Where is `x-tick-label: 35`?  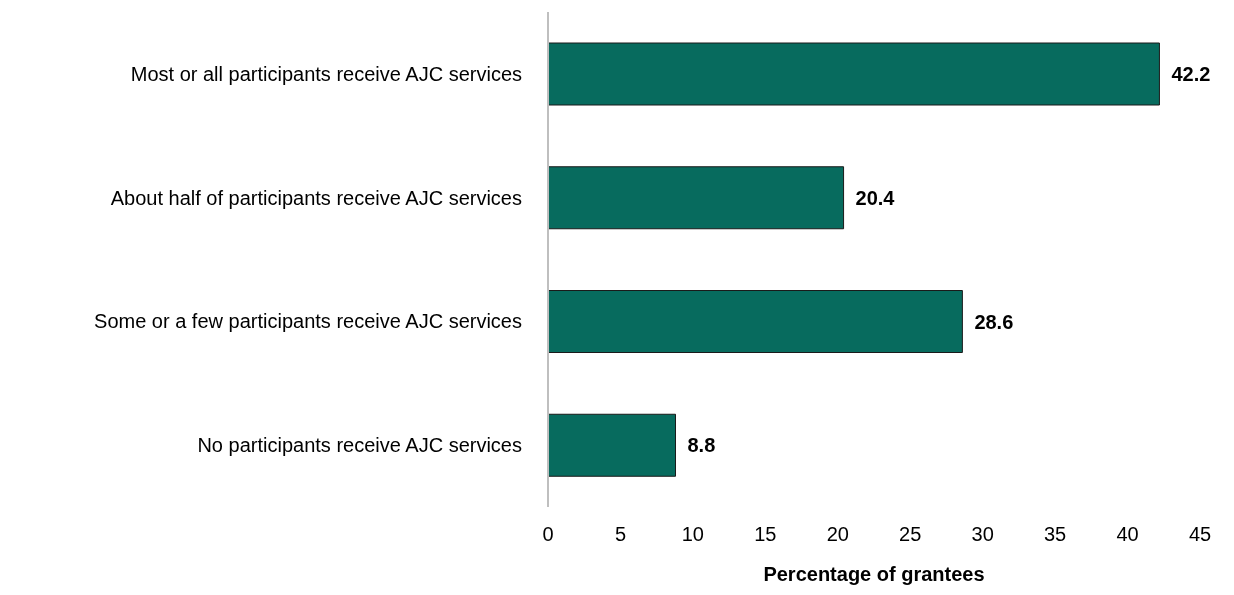
x-tick-label: 35 is located at coordinates (1055, 534).